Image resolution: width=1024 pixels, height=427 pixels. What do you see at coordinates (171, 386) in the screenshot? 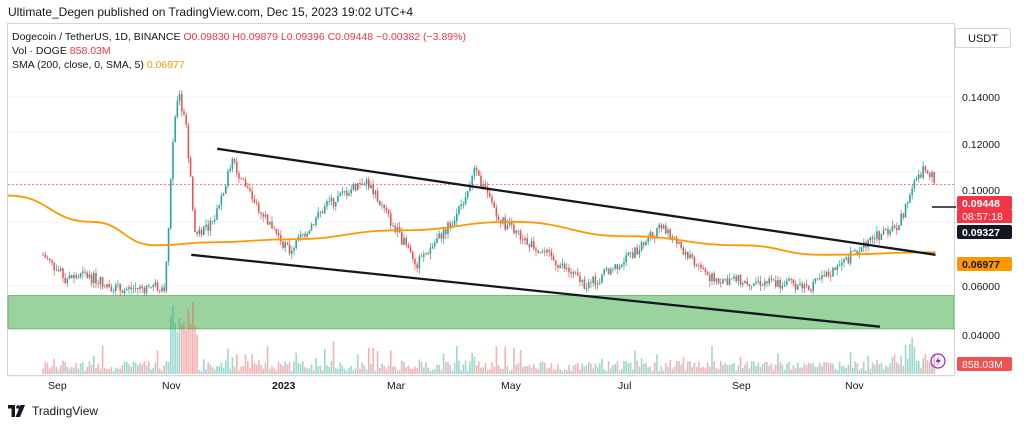
I see `time-tick: Nov` at bounding box center [171, 386].